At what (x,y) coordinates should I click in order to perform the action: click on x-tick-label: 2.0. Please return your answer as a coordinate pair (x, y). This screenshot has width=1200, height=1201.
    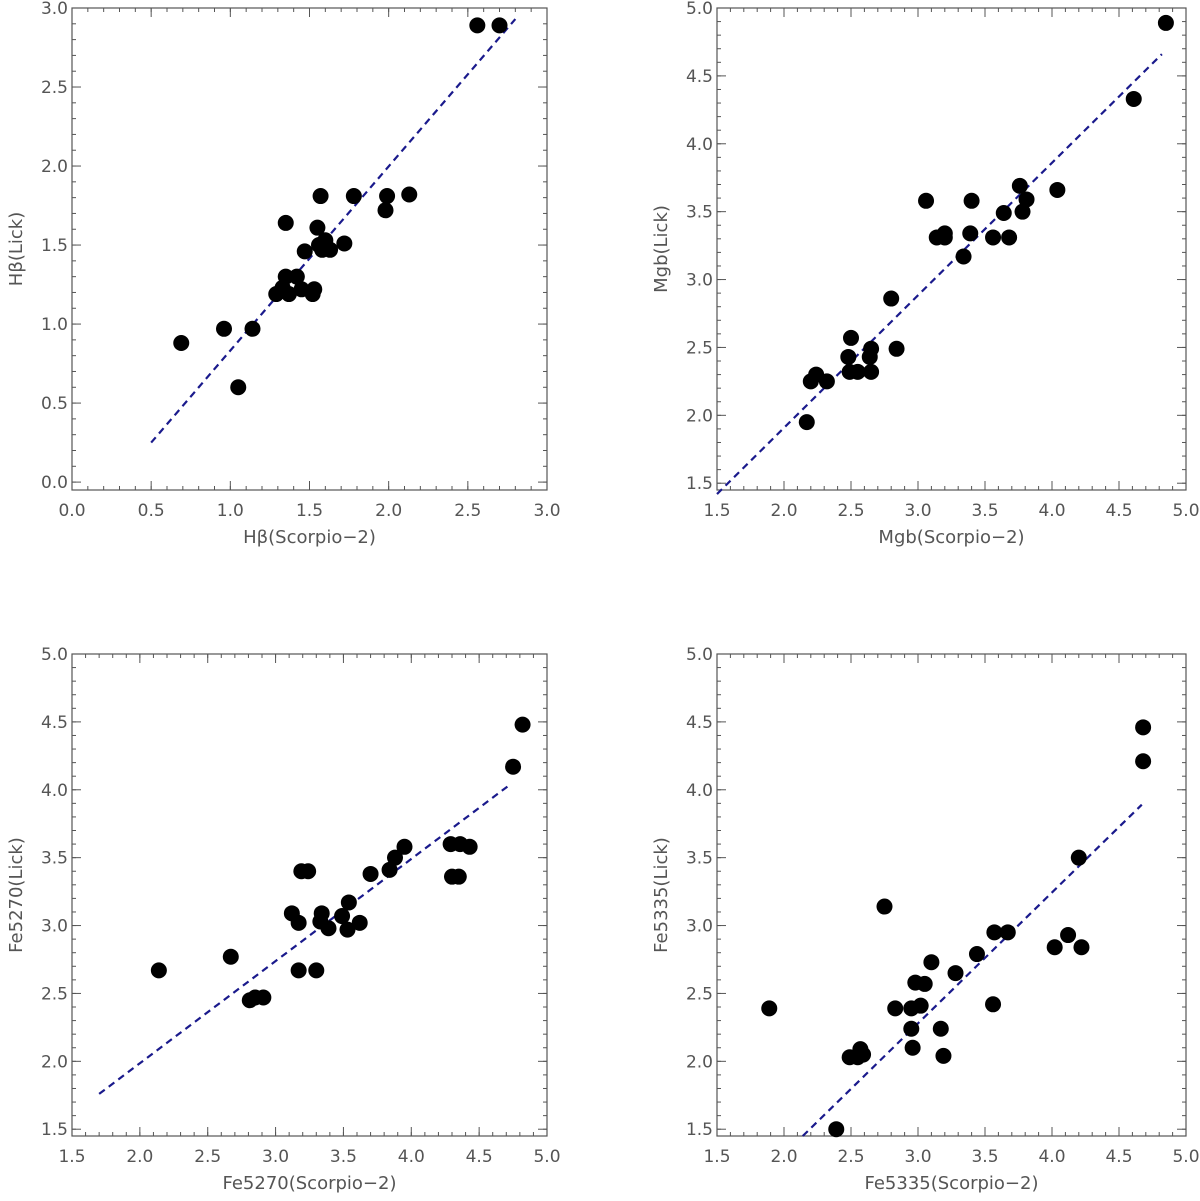
    Looking at the image, I should click on (139, 1157).